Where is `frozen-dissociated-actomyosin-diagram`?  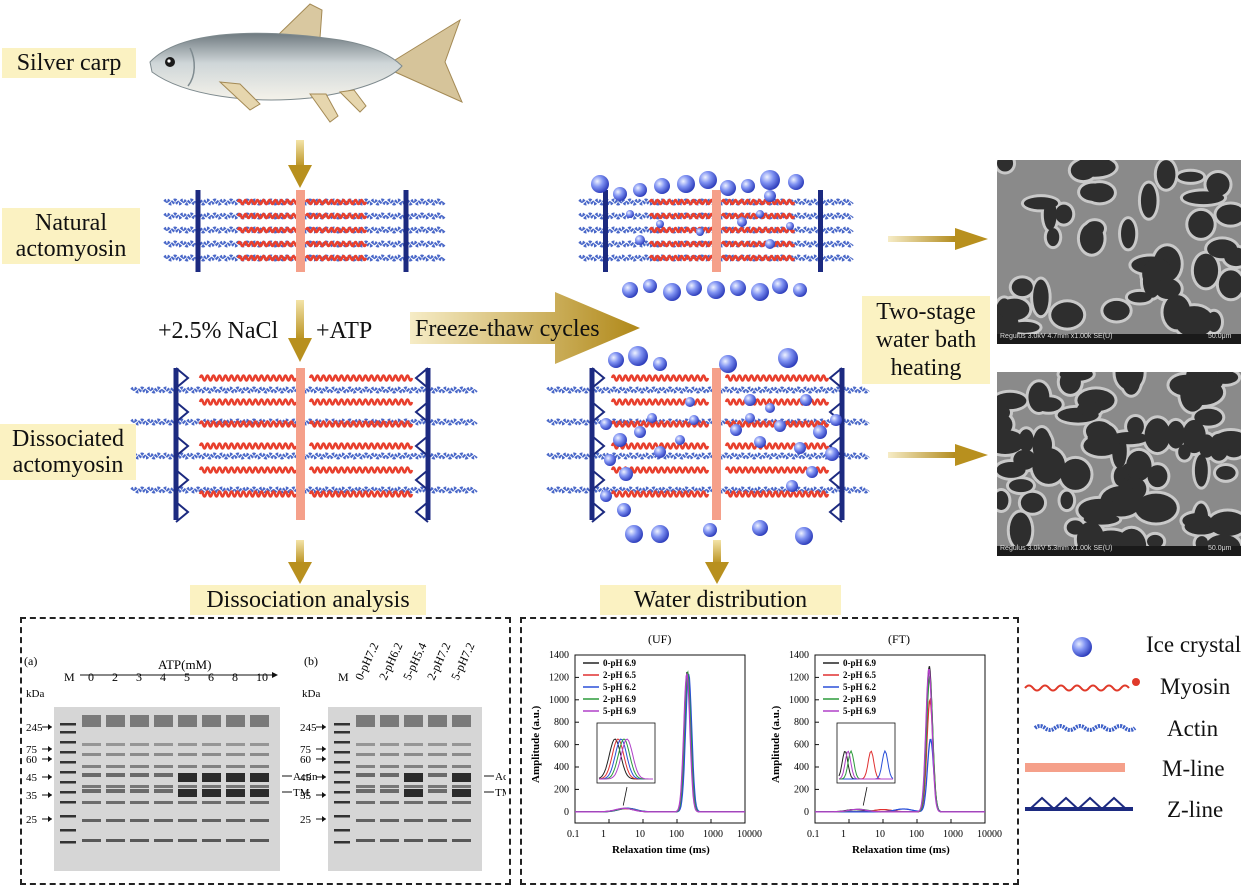
frozen-dissociated-actomyosin-diagram is located at coordinates (708, 445).